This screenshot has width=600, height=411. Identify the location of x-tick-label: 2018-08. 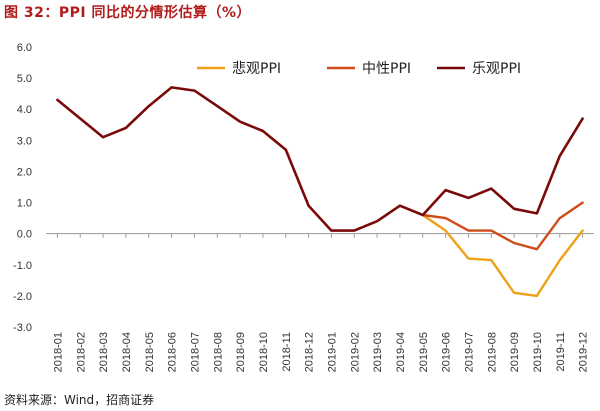
(218, 352).